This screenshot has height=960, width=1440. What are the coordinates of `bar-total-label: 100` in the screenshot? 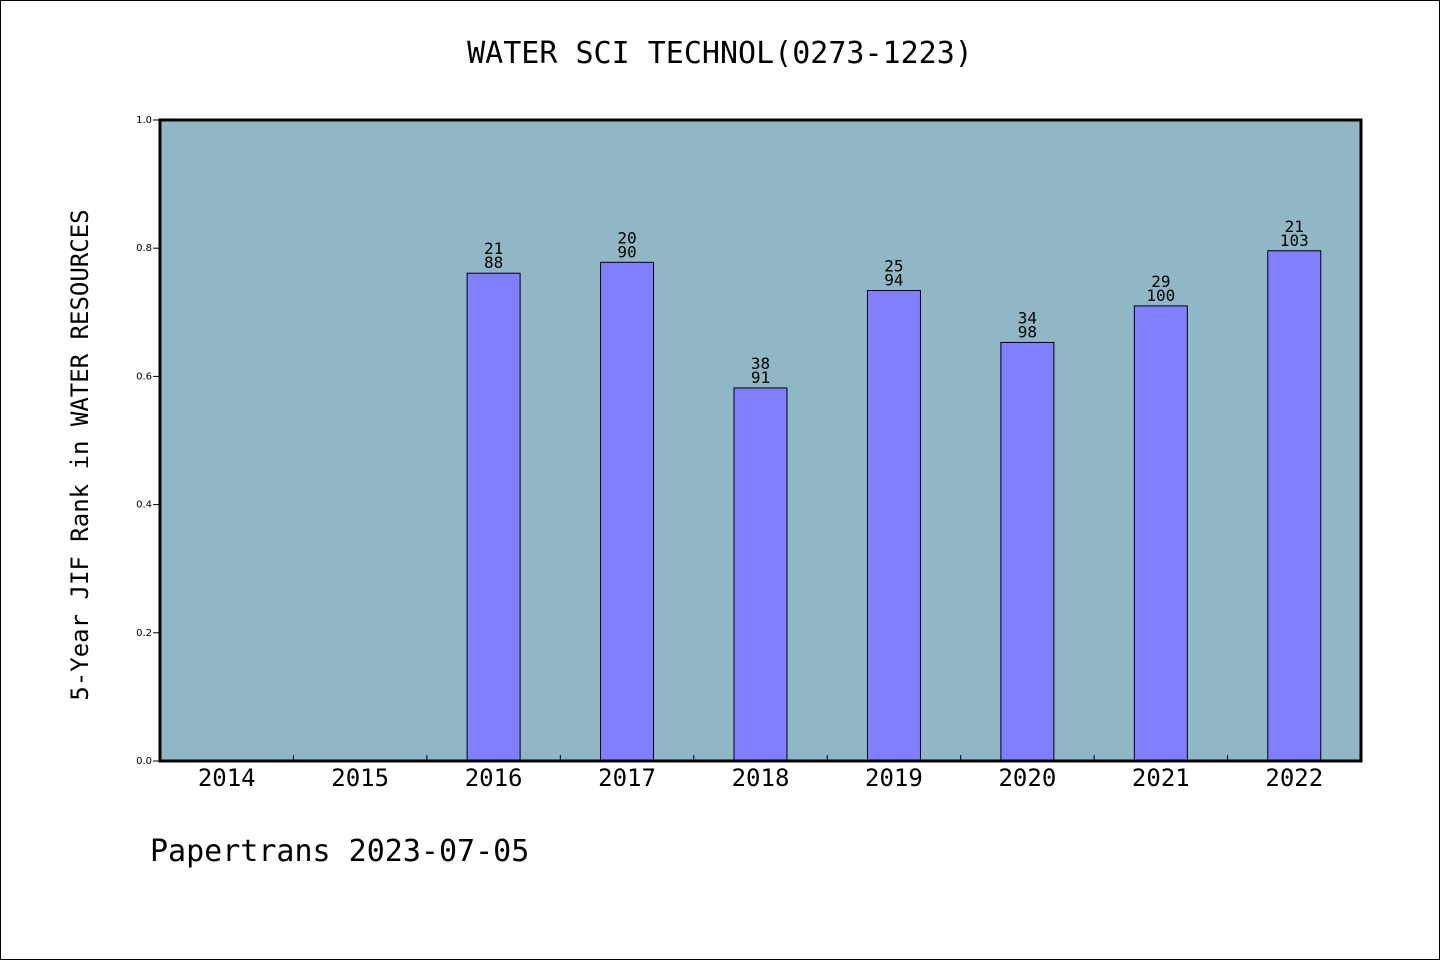 It's located at (1160, 295).